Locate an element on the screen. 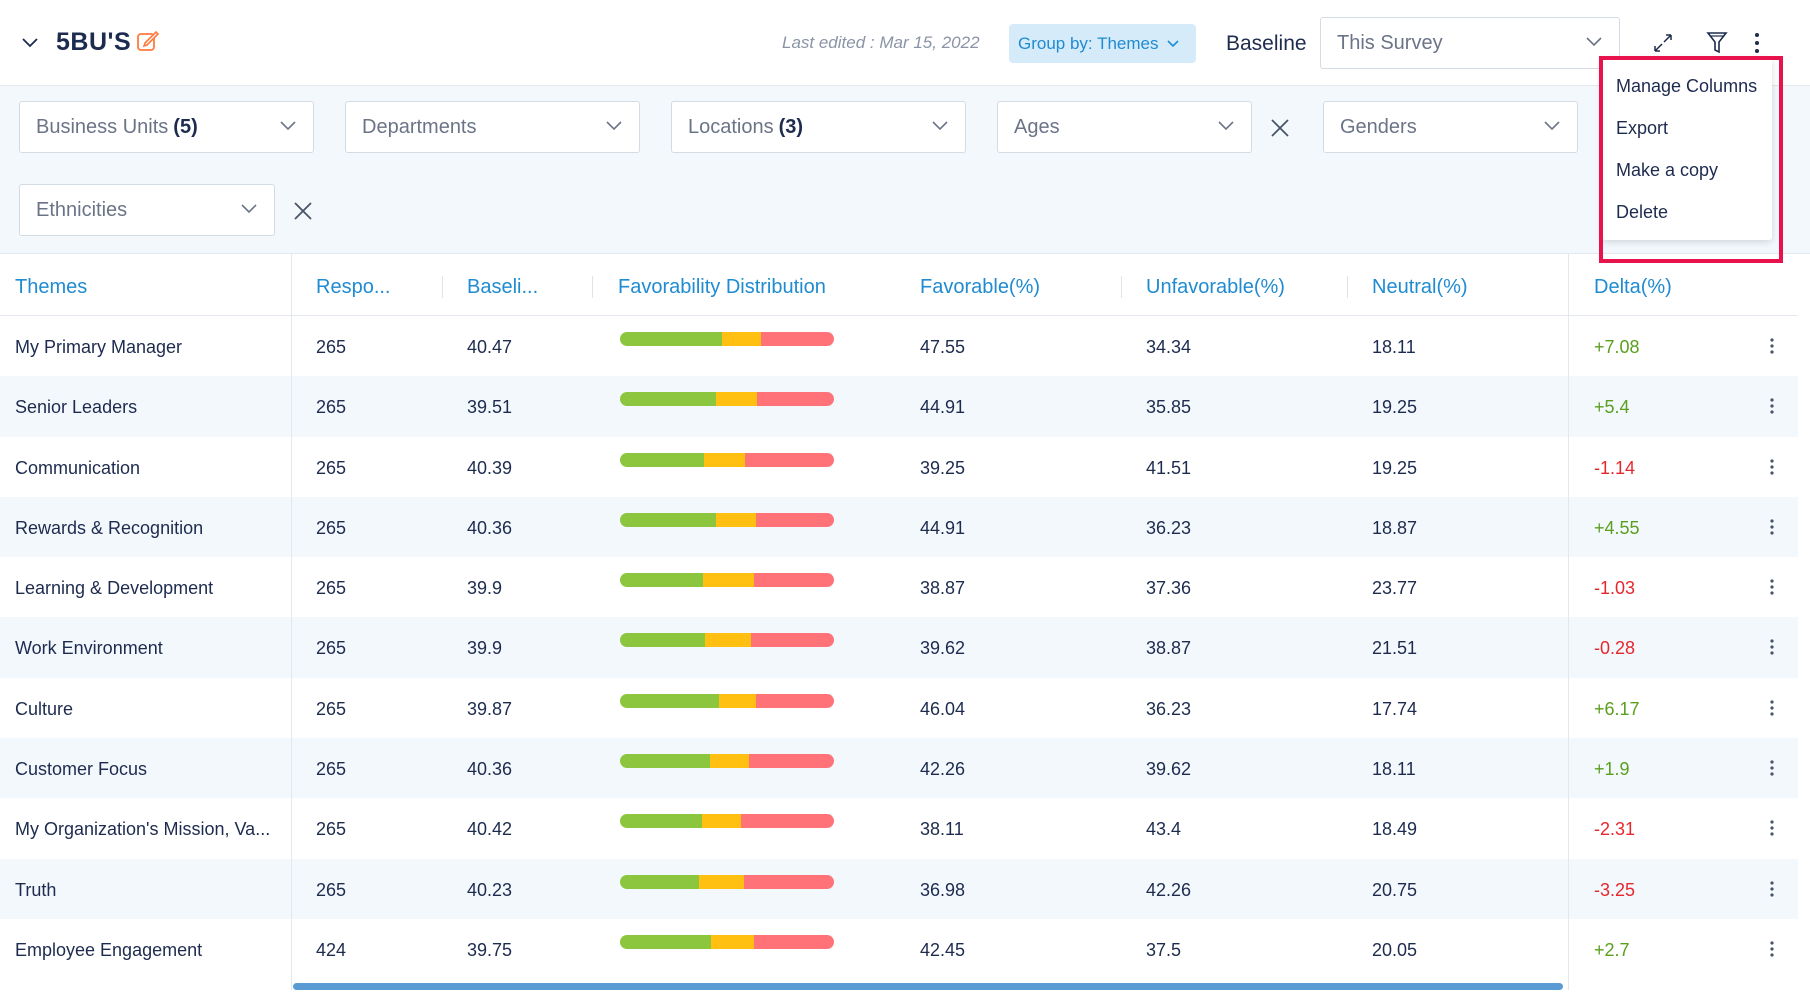 This screenshot has height=1000, width=1810. table-row: Truth 265 40.23 36.98 42.26 20.75 -3.25 is located at coordinates (899, 888).